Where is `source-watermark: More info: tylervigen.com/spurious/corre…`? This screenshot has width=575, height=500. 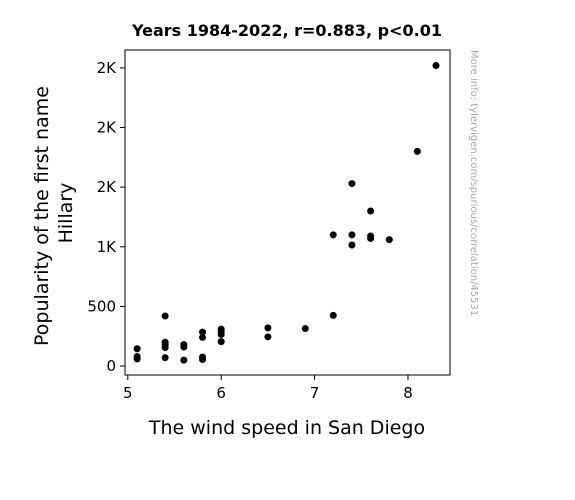 source-watermark: More info: tylervigen.com/spurious/corre… is located at coordinates (473, 183).